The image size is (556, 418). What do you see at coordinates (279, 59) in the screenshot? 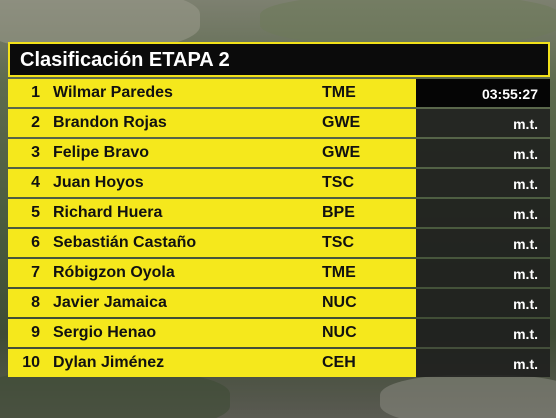
I see `board-header: Clasificación ETAPA 2` at bounding box center [279, 59].